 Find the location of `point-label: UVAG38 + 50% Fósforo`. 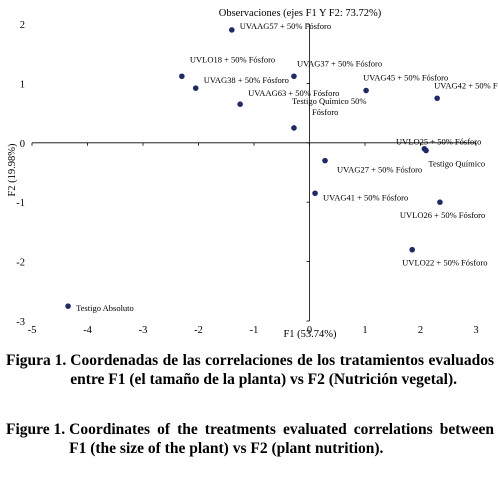

point-label: UVAG38 + 50% Fósforo is located at coordinates (246, 80).